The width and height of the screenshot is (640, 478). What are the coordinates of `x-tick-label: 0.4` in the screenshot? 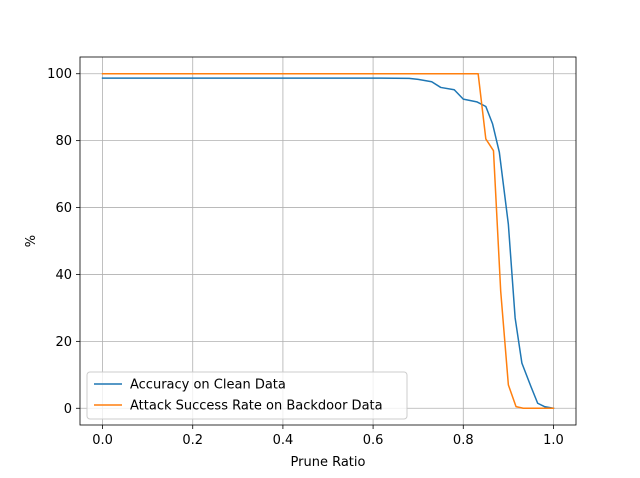 It's located at (283, 440).